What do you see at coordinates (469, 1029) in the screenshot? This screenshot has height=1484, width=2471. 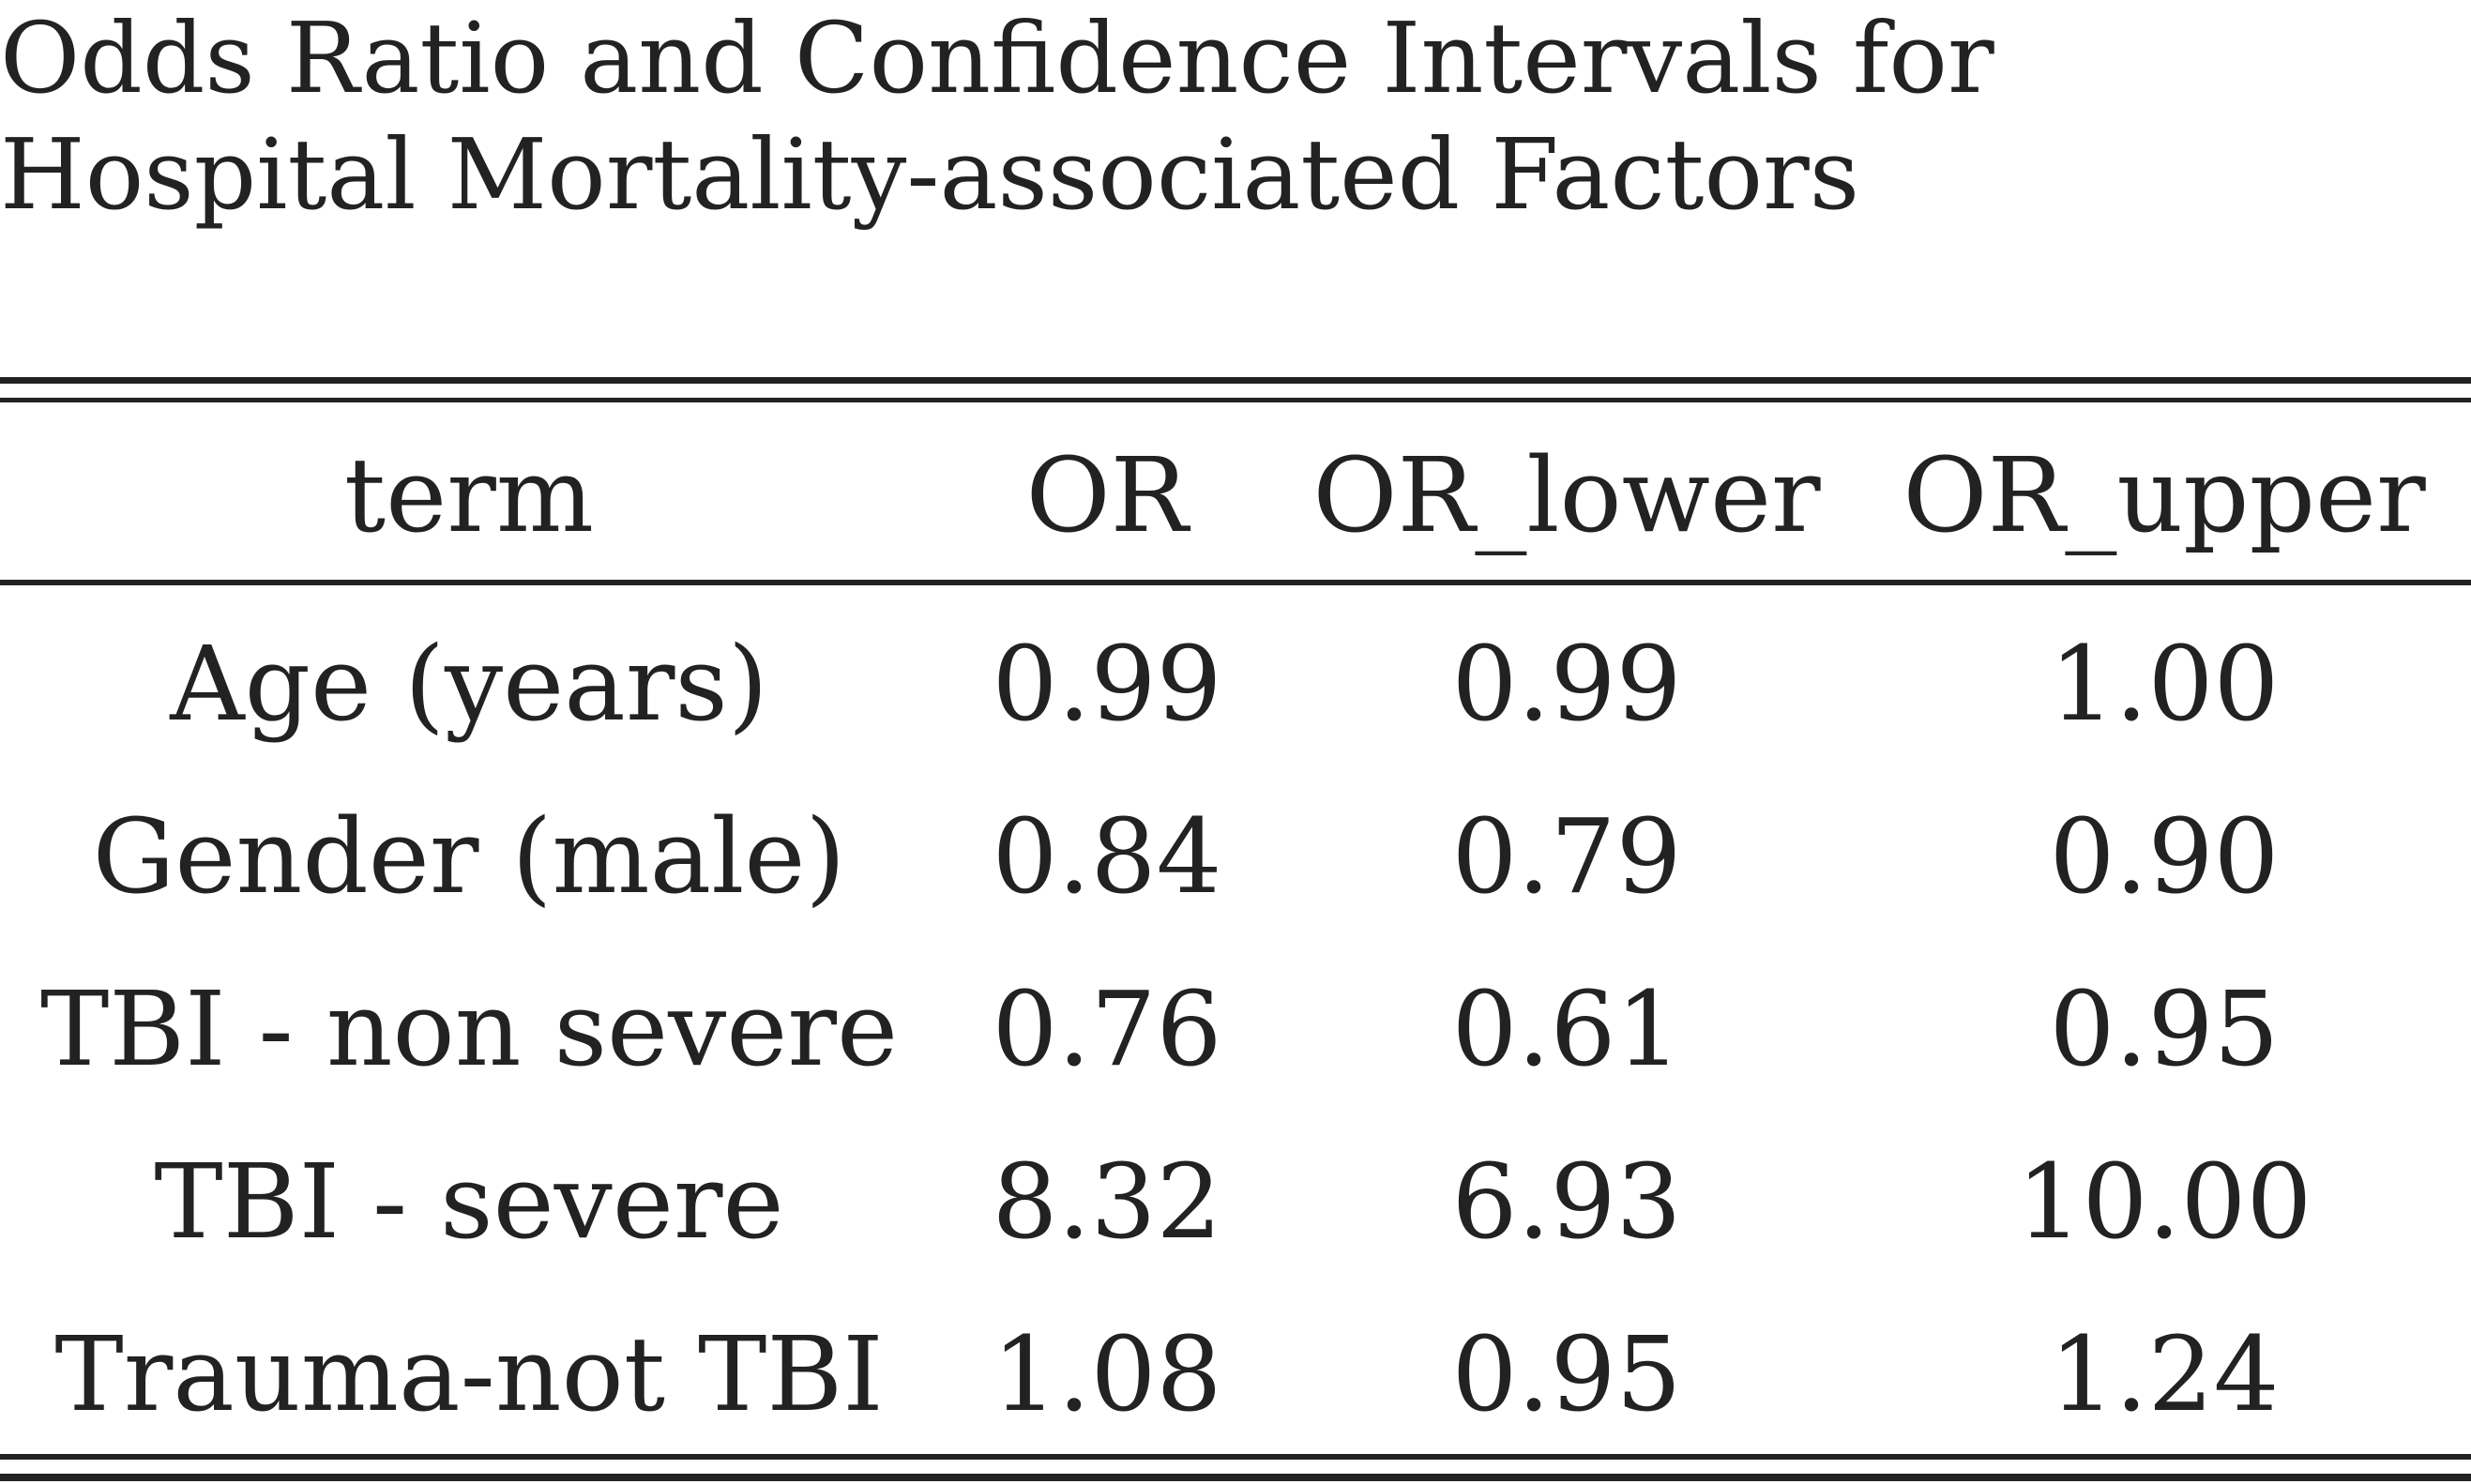 I see `cell-term: TBI - non severe` at bounding box center [469, 1029].